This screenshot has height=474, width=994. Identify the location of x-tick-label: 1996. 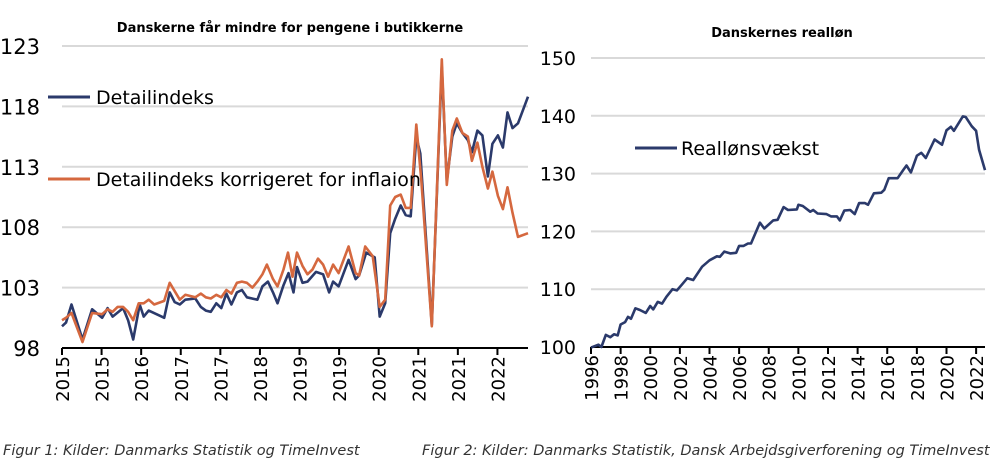
(592, 378).